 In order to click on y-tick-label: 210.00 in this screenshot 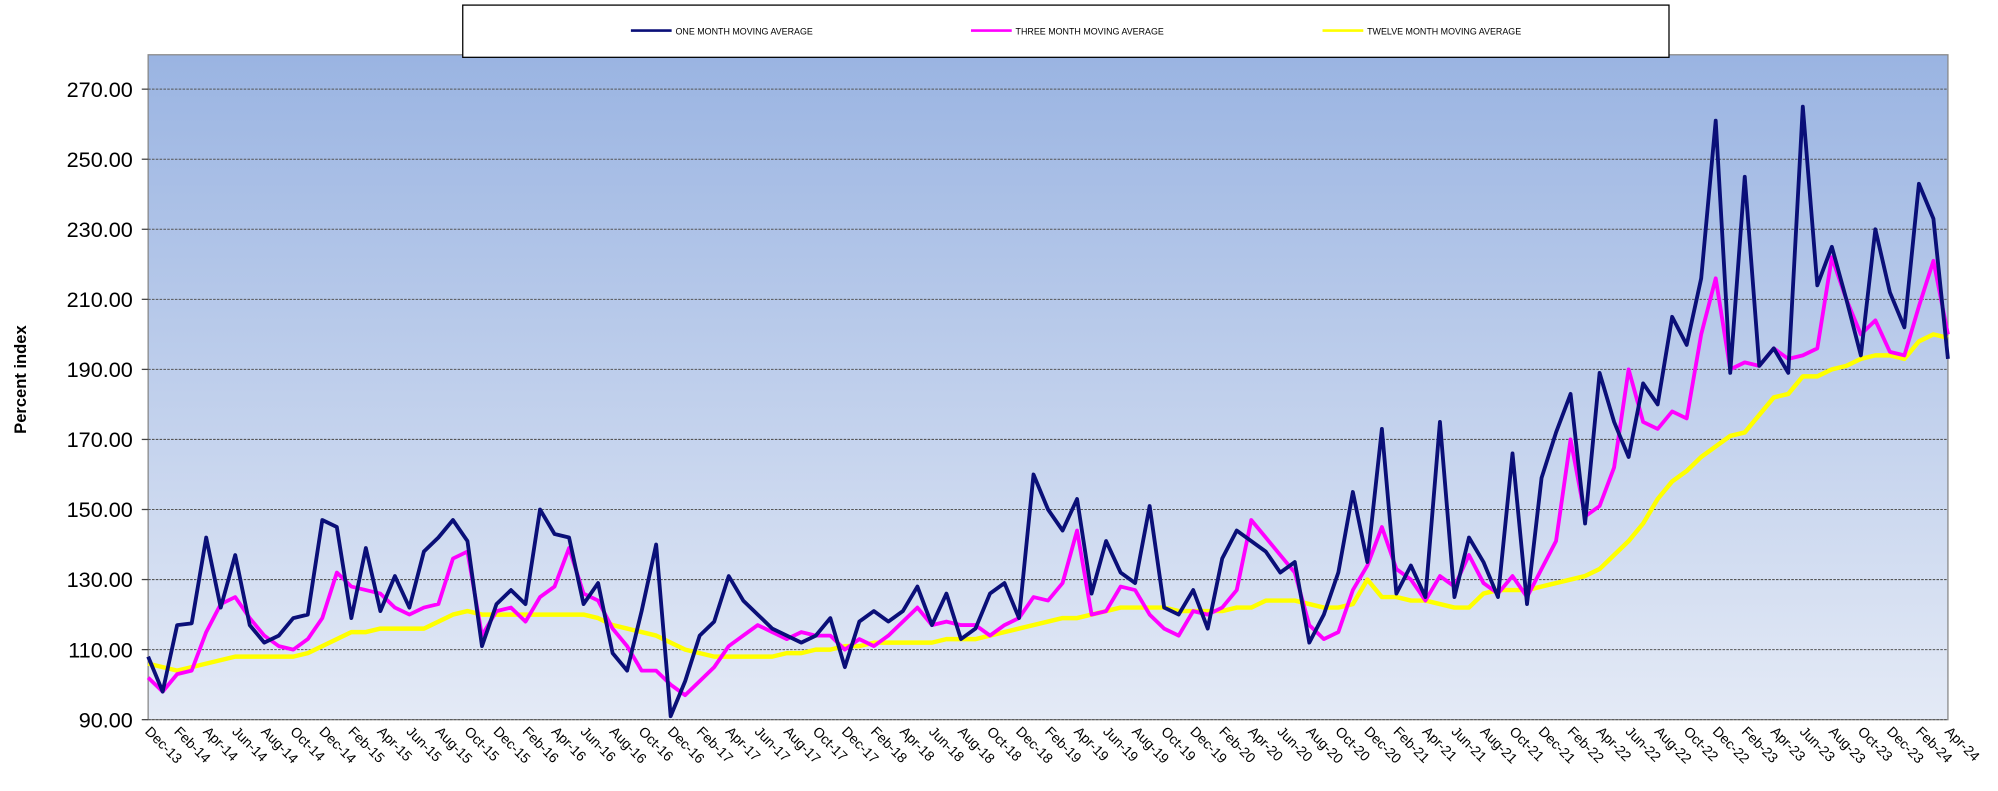, I will do `click(100, 299)`.